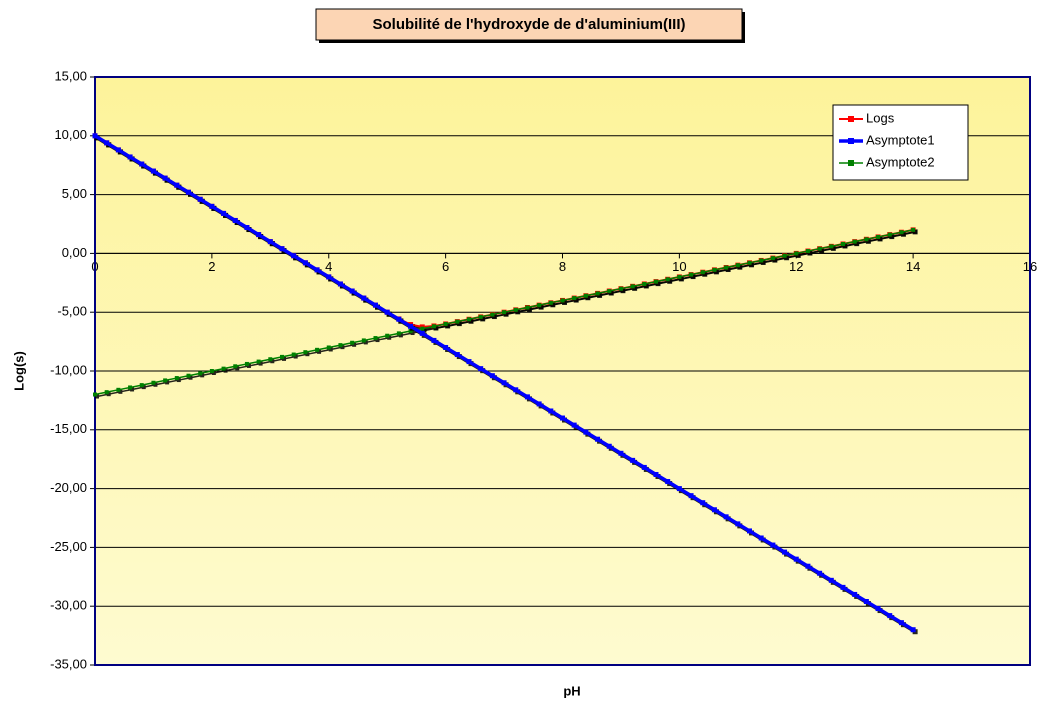 This screenshot has height=706, width=1041. What do you see at coordinates (529, 24) in the screenshot?
I see `title-box` at bounding box center [529, 24].